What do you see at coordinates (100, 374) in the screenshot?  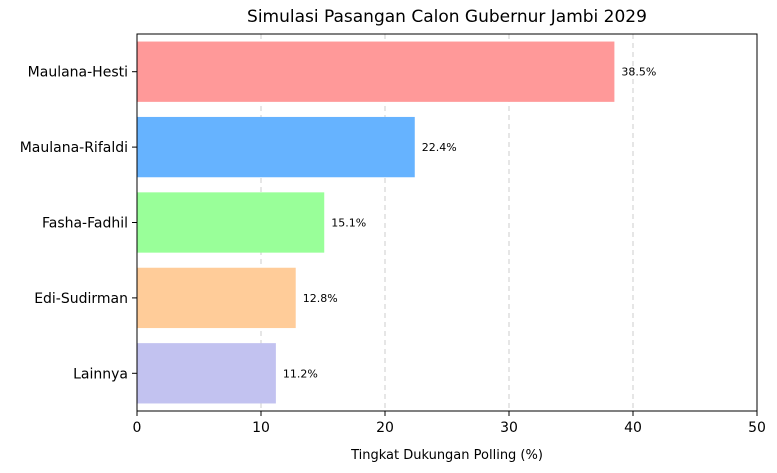 I see `y-tick-label: Lainnya` at bounding box center [100, 374].